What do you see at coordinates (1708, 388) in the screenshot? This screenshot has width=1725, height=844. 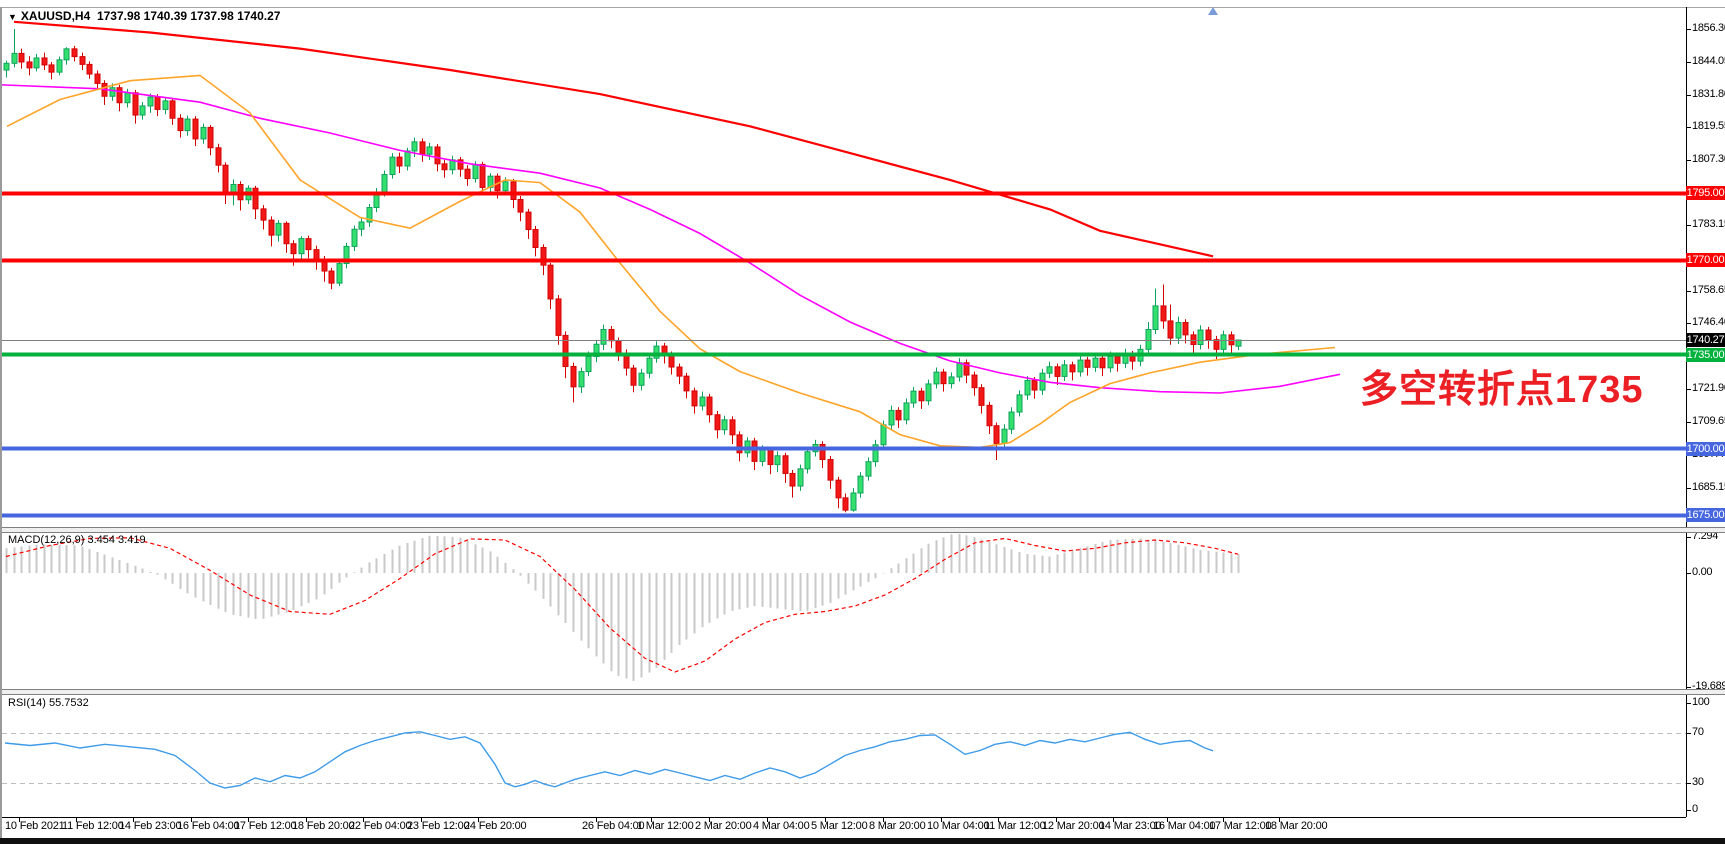 I see `price-tick-label: 1721.90` at bounding box center [1708, 388].